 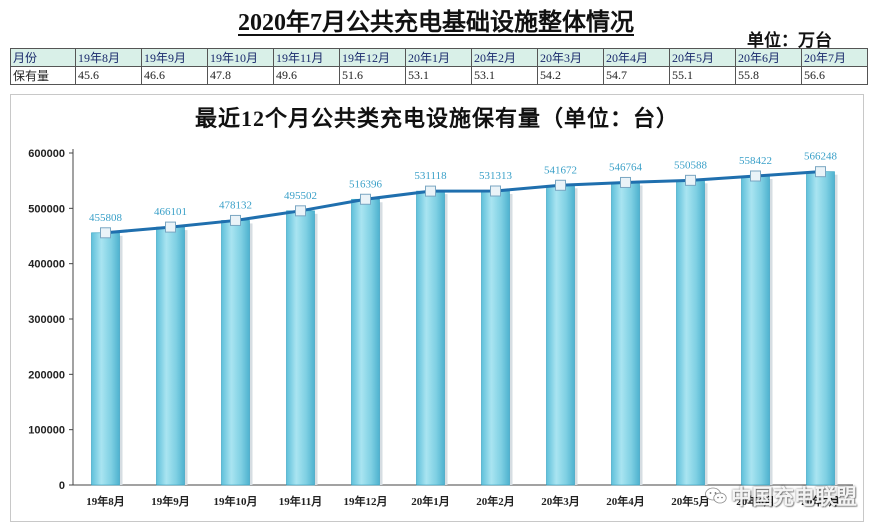 I want to click on month-cell: 20年6月, so click(x=768, y=57).